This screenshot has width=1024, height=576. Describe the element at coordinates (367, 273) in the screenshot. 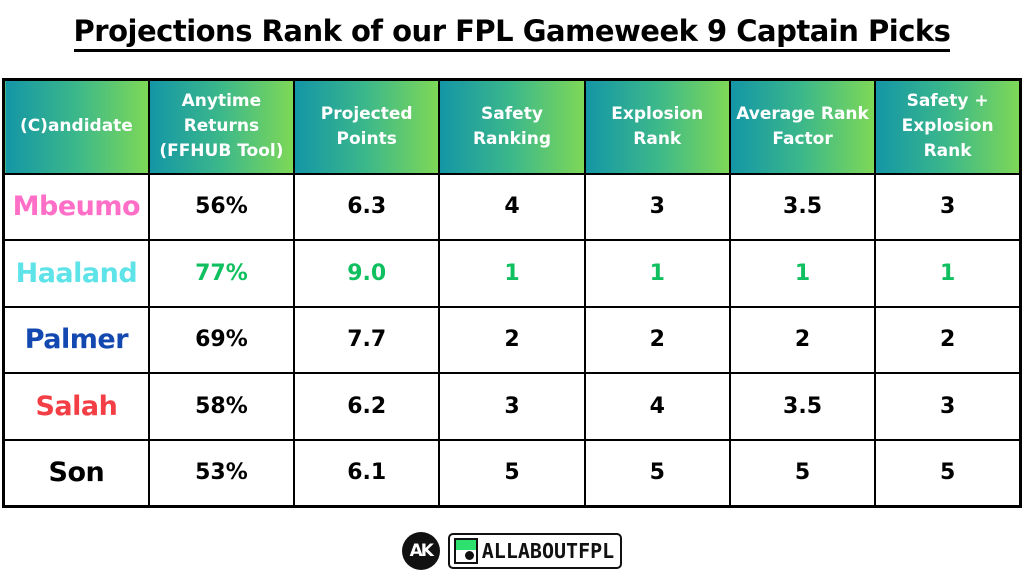

I see `cell-projected-points: 9.0` at that location.